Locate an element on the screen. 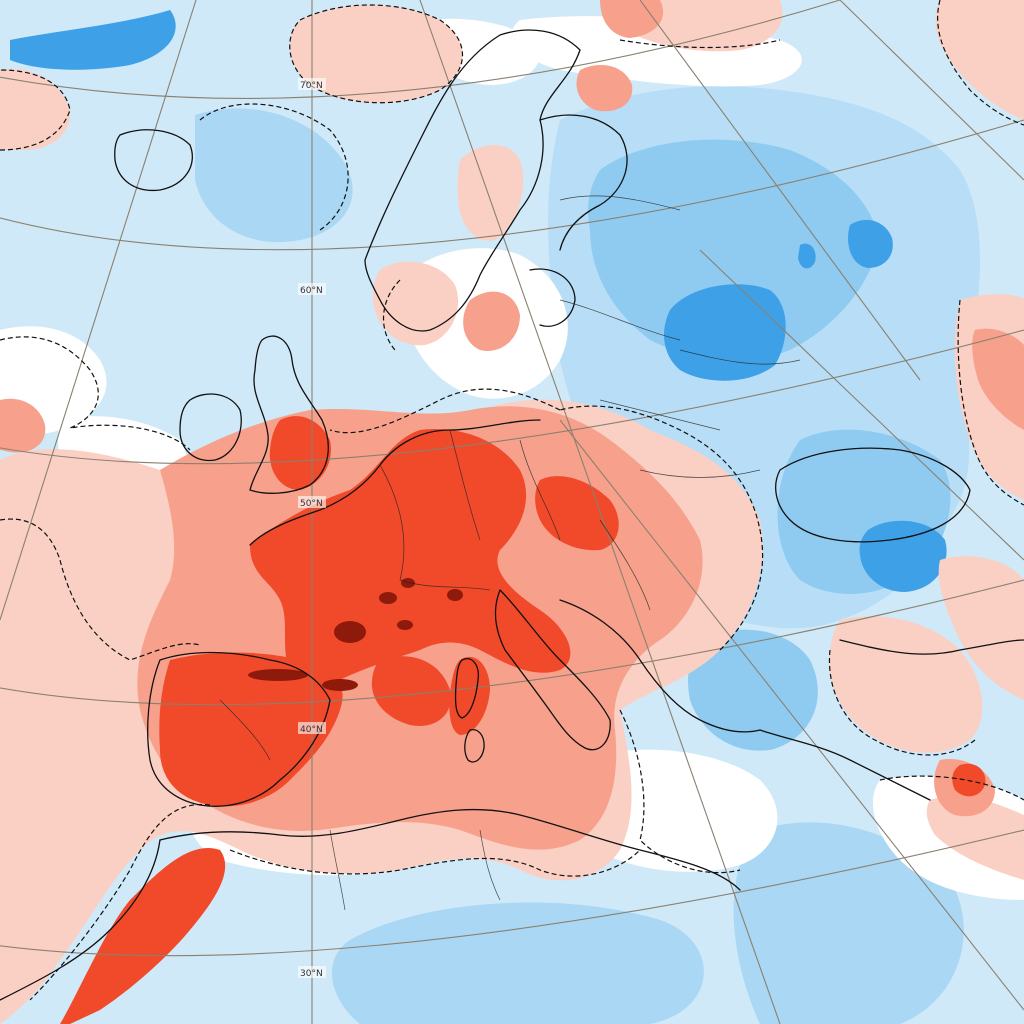 This screenshot has height=1024, width=1024. lat-label-40: 40°N is located at coordinates (311, 730).